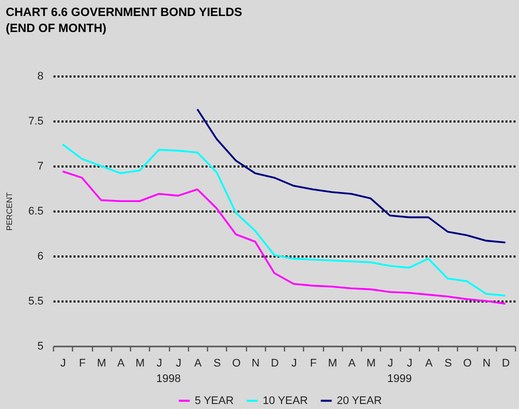 Image resolution: width=520 pixels, height=420 pixels. Describe the element at coordinates (40, 166) in the screenshot. I see `y-tick-label: 7` at that location.